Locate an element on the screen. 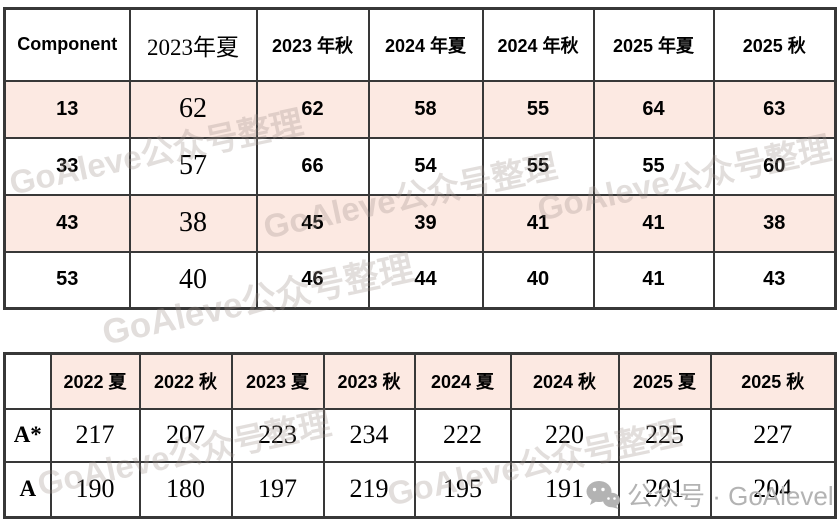 This screenshot has width=838, height=529. boundary-cell: 191 is located at coordinates (564, 489).